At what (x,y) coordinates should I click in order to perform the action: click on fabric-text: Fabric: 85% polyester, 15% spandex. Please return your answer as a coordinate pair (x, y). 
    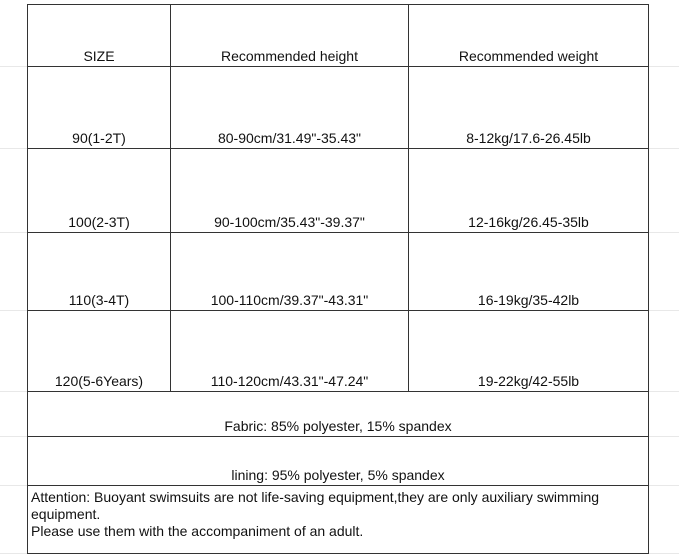
    Looking at the image, I should click on (338, 414).